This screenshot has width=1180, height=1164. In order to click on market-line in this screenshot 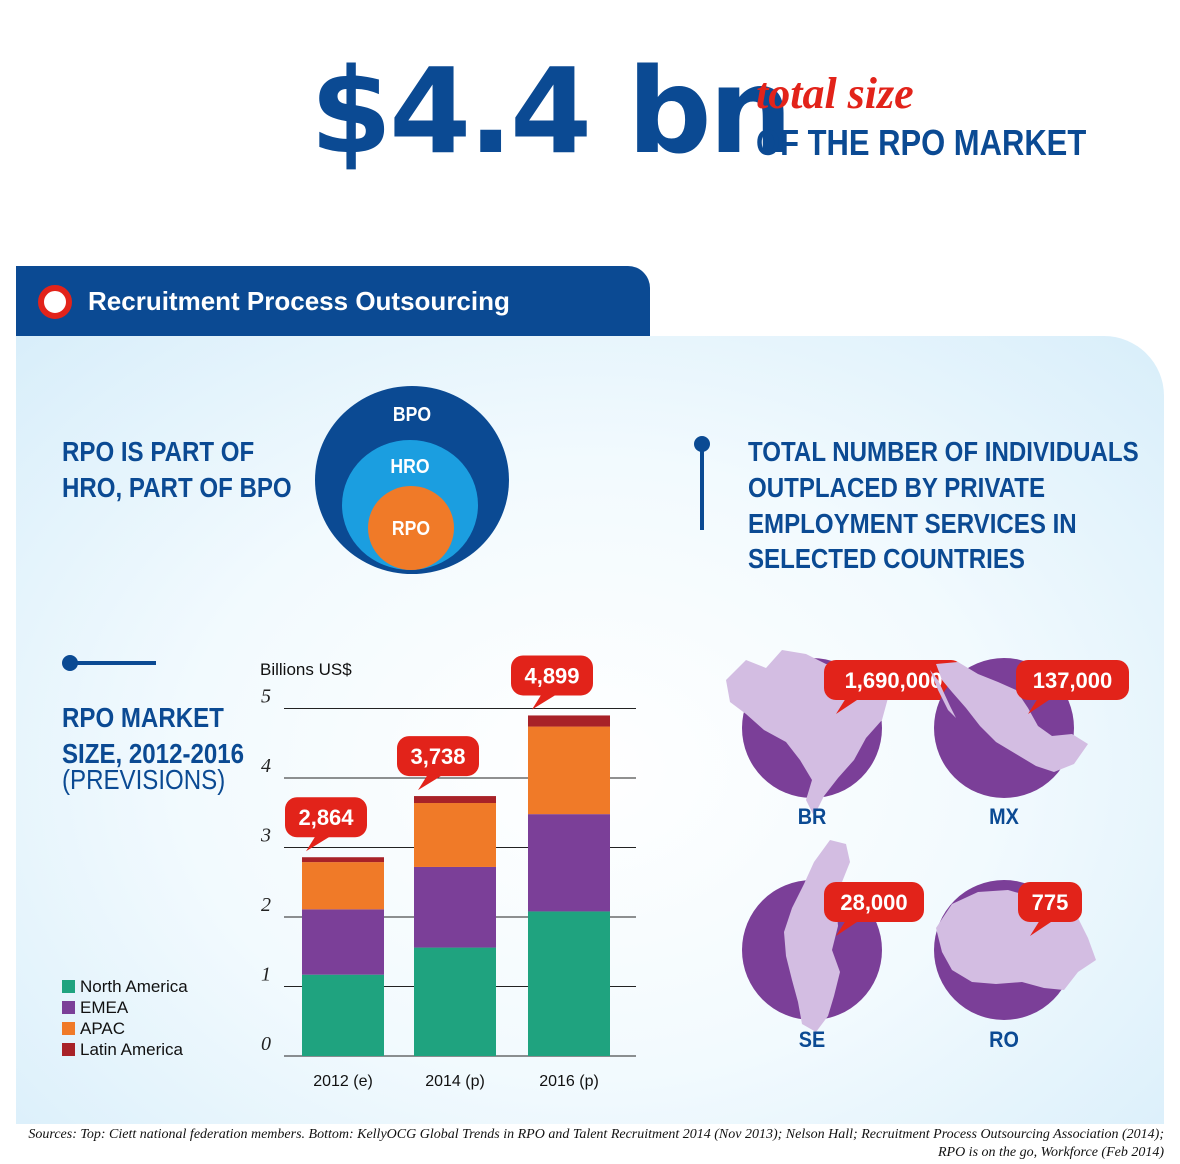, I will do `click(113, 663)`.